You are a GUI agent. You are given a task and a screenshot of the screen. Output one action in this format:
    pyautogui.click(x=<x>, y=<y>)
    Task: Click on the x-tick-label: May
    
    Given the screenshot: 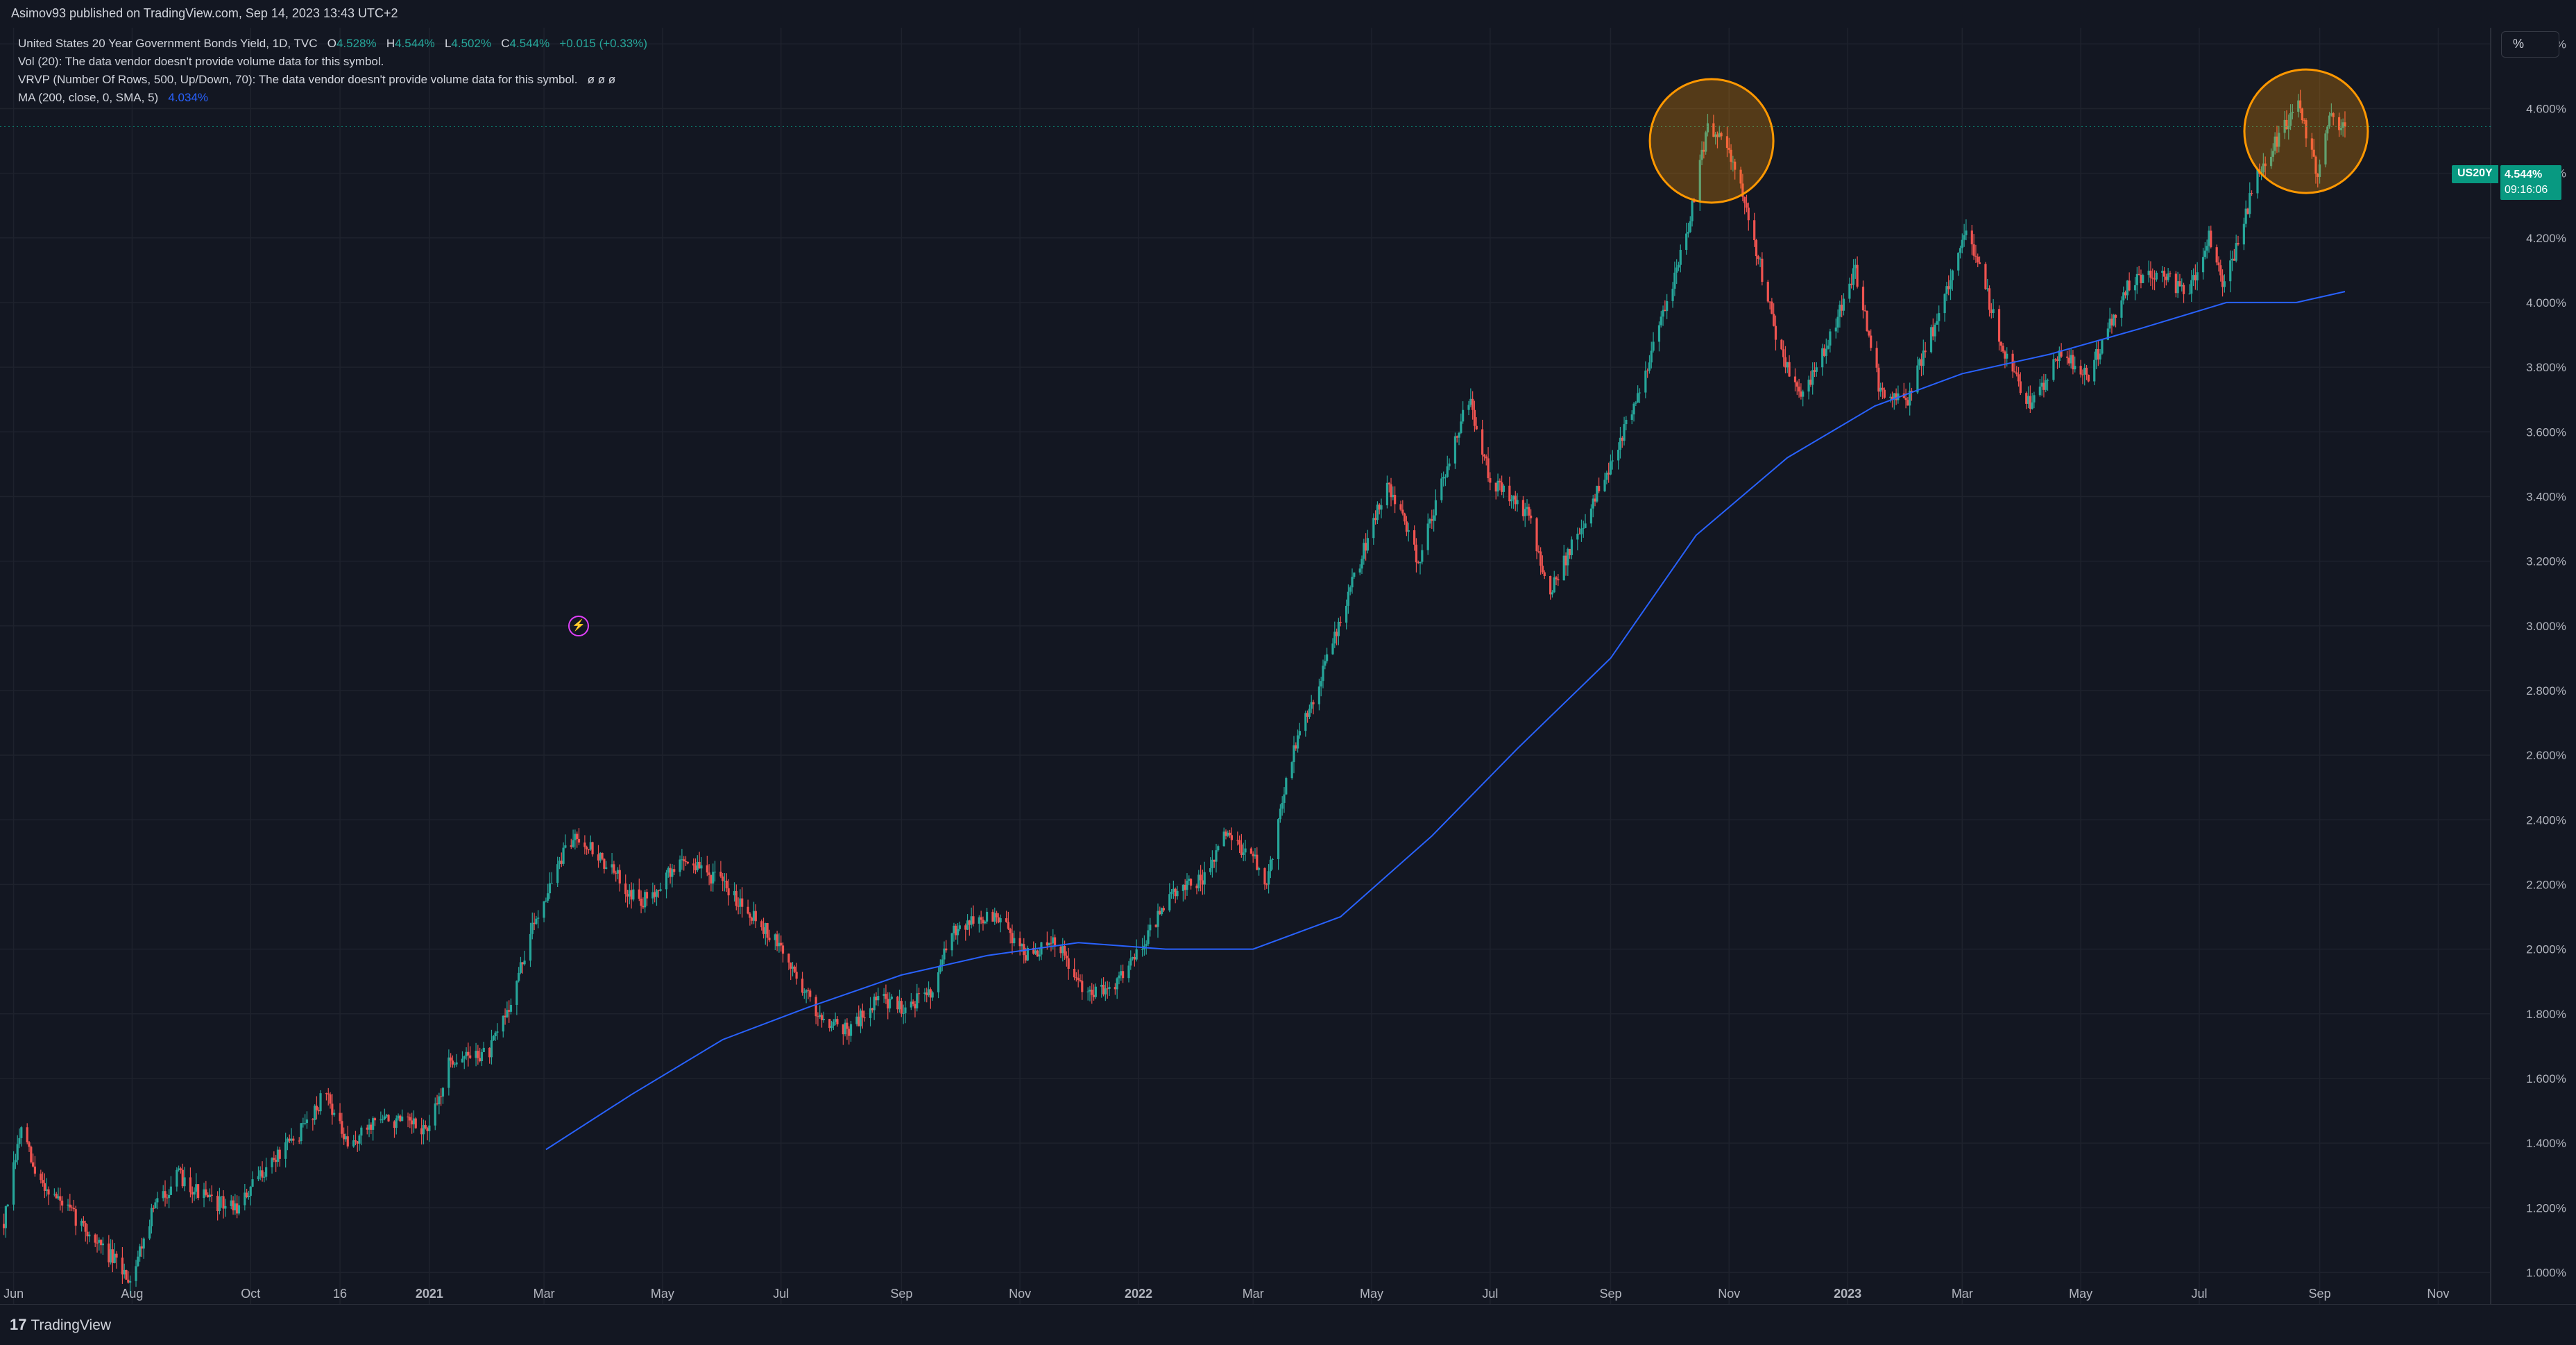 What is the action you would take?
    pyautogui.click(x=1371, y=1294)
    